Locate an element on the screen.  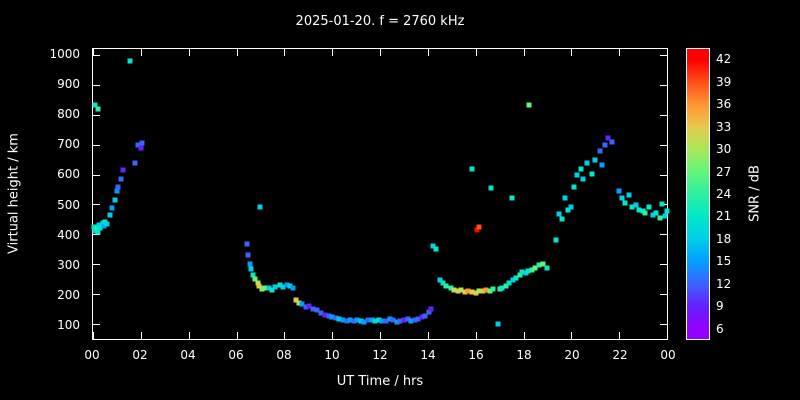
x-tick-label: 04 is located at coordinates (188, 355).